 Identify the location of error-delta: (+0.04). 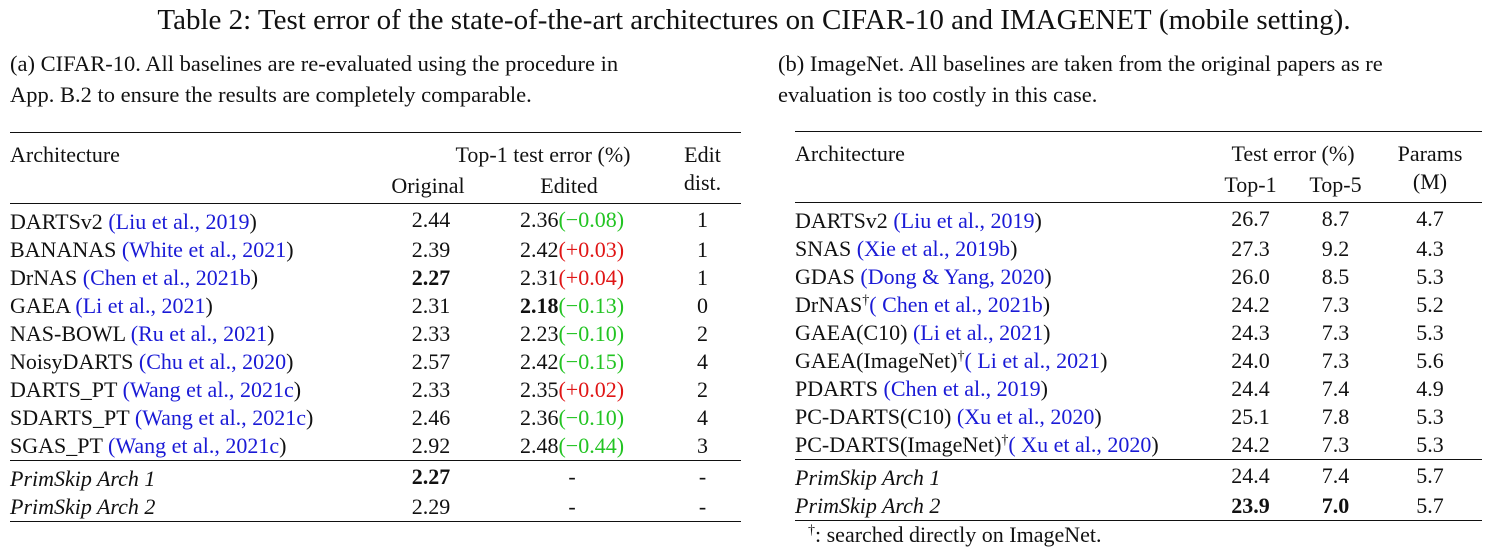
(591, 277).